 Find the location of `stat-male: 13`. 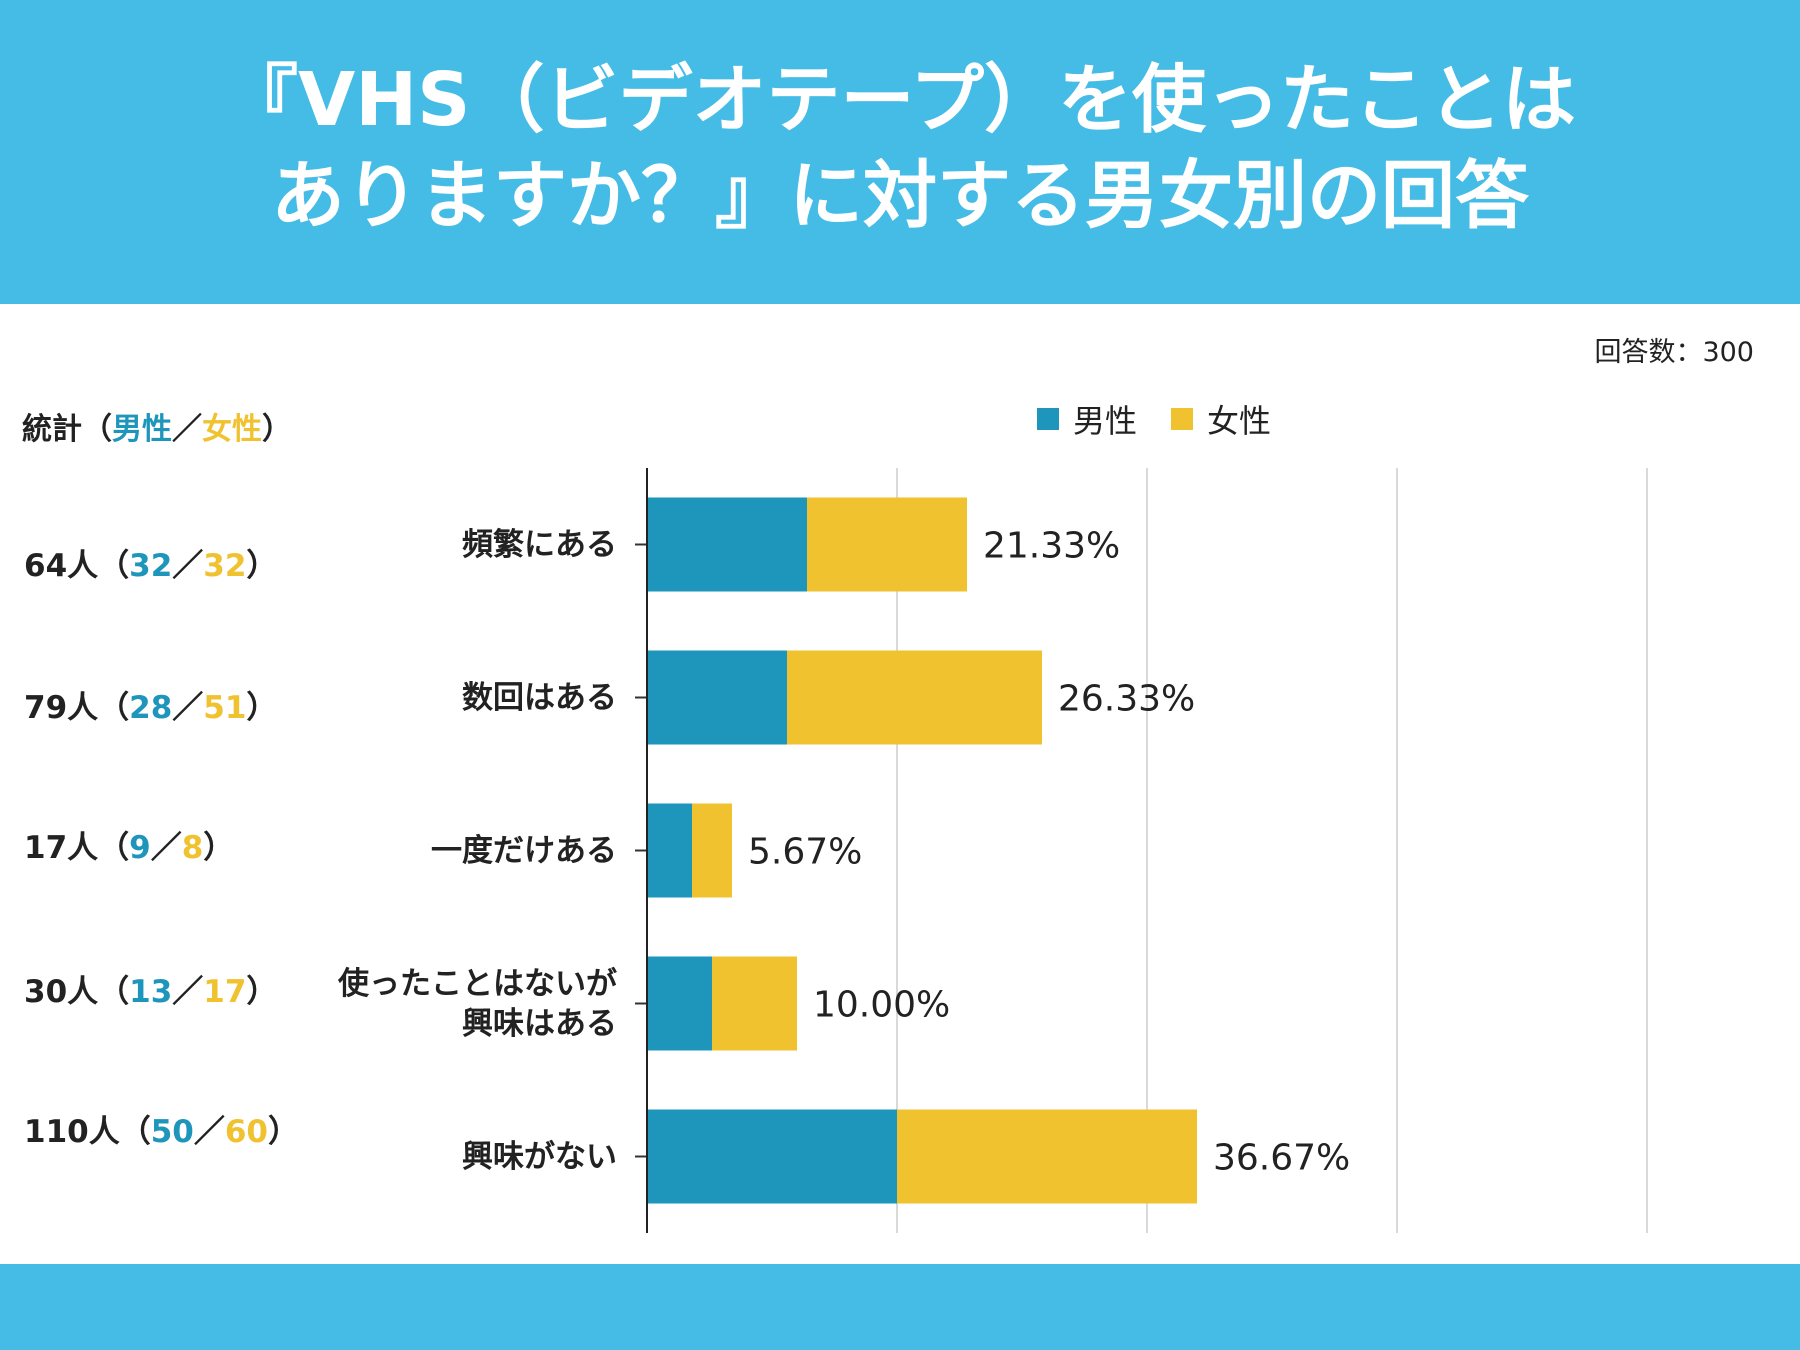

stat-male: 13 is located at coordinates (151, 992).